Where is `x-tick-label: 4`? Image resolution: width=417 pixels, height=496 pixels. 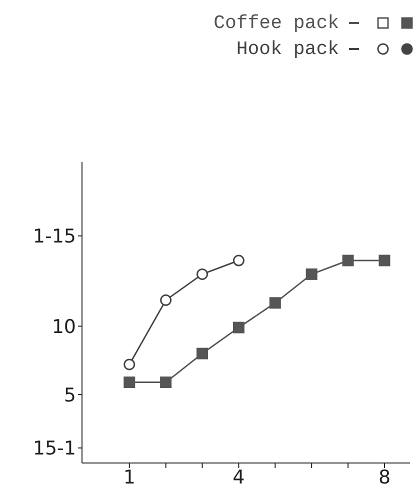 x-tick-label: 4 is located at coordinates (238, 477).